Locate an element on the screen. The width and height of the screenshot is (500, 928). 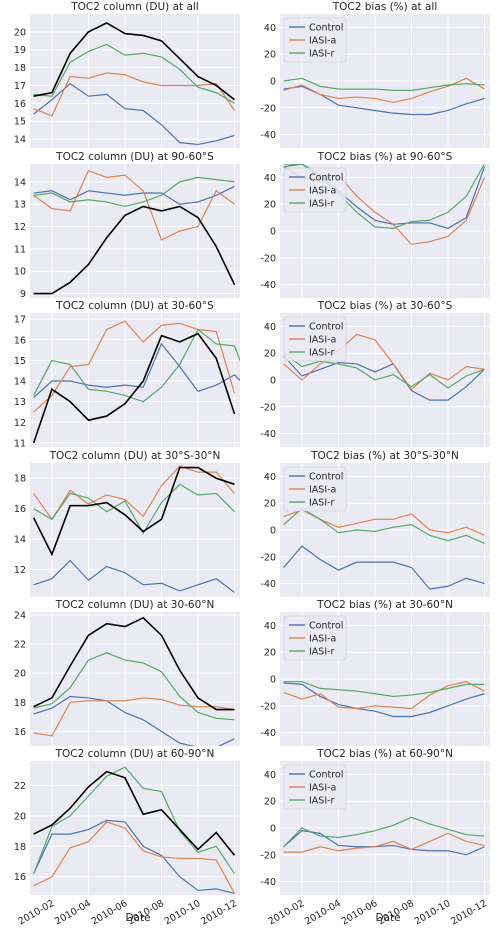
chart-panel-1: 14 15 16 17 18 19 20 TOC2 column (DU) at all is located at coordinates (127, 74).